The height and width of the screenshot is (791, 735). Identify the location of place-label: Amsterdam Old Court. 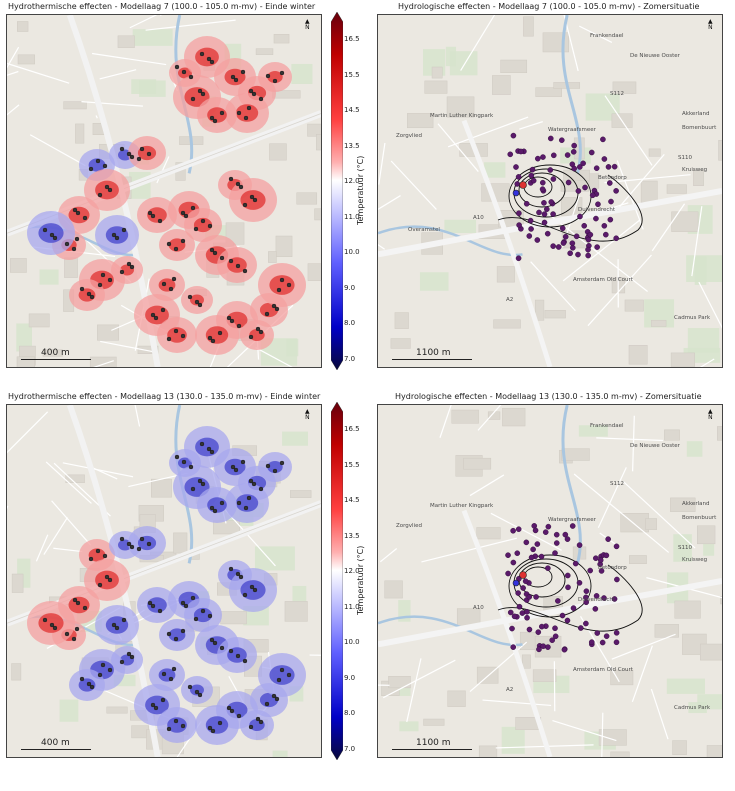
(603, 670).